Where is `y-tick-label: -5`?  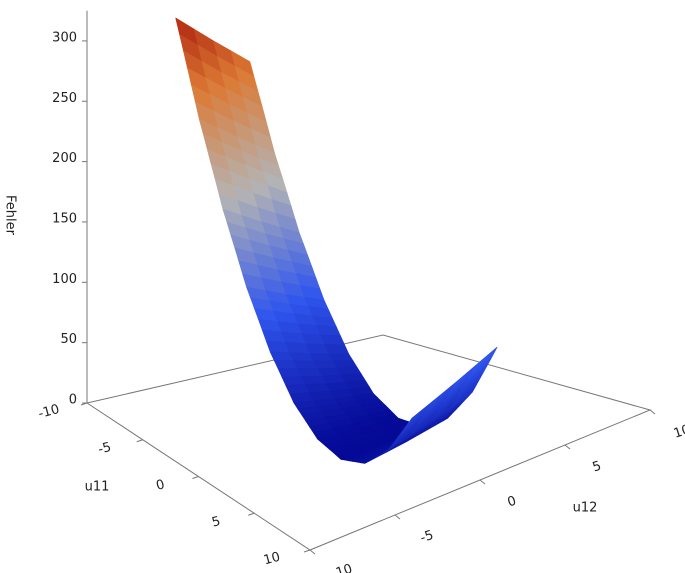
y-tick-label: -5 is located at coordinates (427, 537).